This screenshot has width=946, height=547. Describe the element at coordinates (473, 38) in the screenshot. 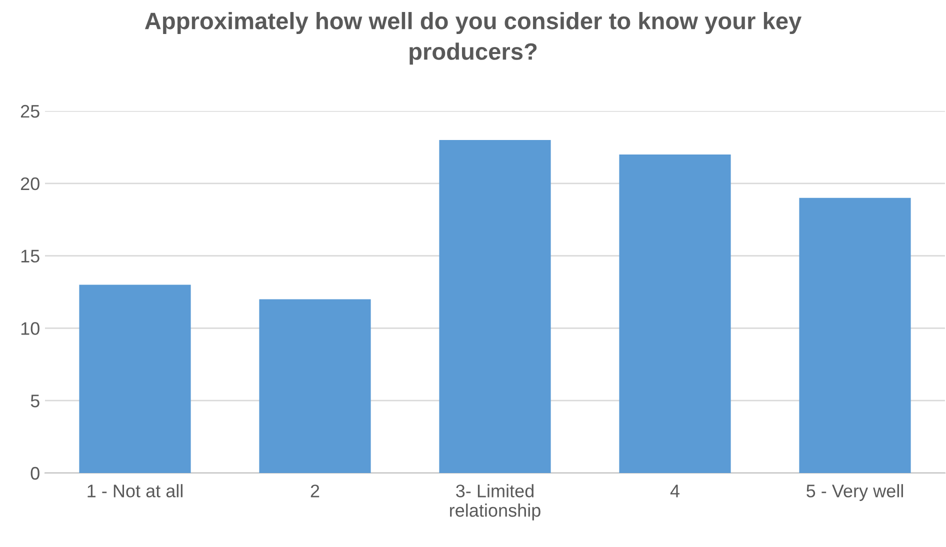

I see `chart-title: Approximately how well do you consider to know your key producers?` at that location.